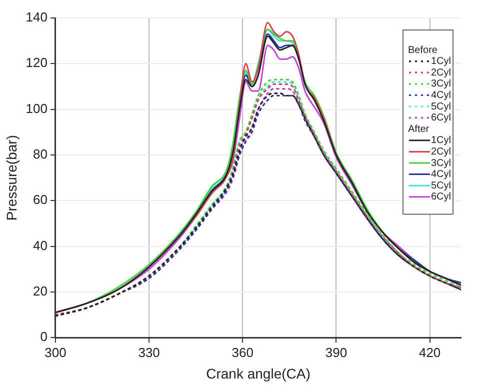  I want to click on y-axis-title: Pressure(bar), so click(11, 178).